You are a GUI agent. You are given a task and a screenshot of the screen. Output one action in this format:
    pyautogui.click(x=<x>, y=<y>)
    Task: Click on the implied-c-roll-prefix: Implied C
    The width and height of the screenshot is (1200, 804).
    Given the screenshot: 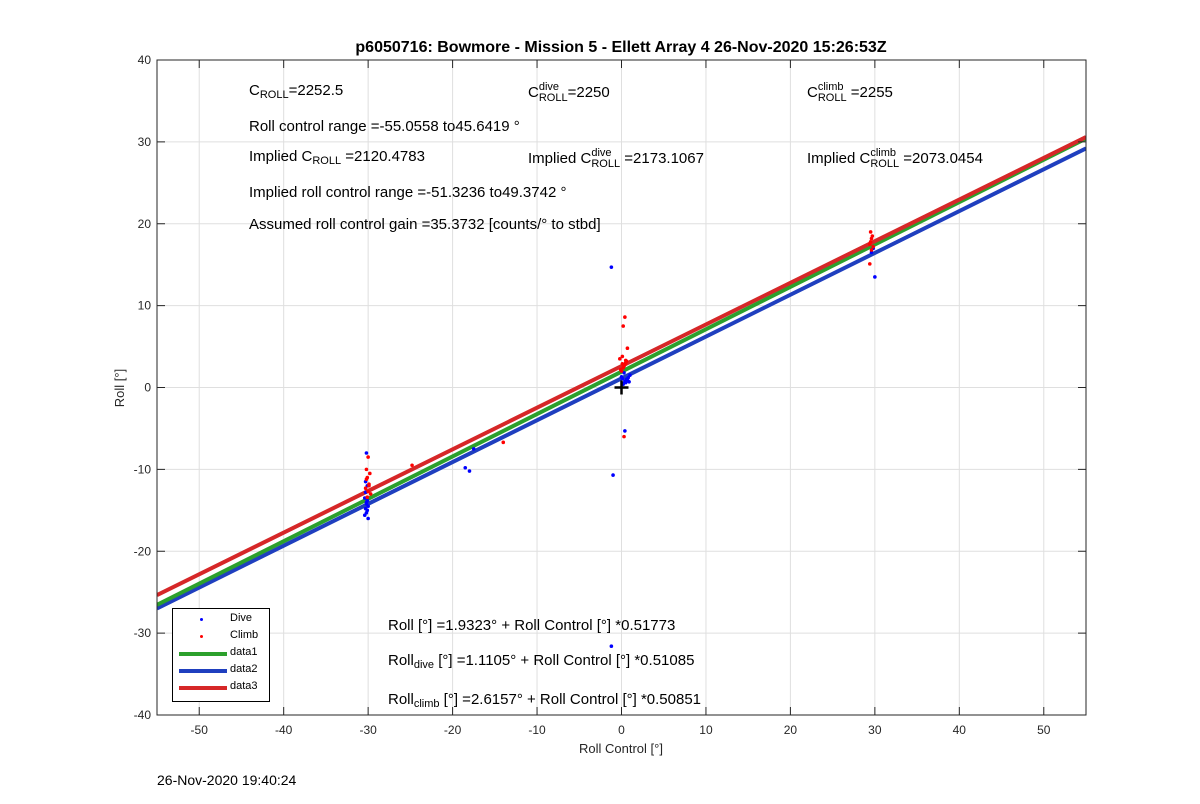 What is the action you would take?
    pyautogui.click(x=281, y=156)
    